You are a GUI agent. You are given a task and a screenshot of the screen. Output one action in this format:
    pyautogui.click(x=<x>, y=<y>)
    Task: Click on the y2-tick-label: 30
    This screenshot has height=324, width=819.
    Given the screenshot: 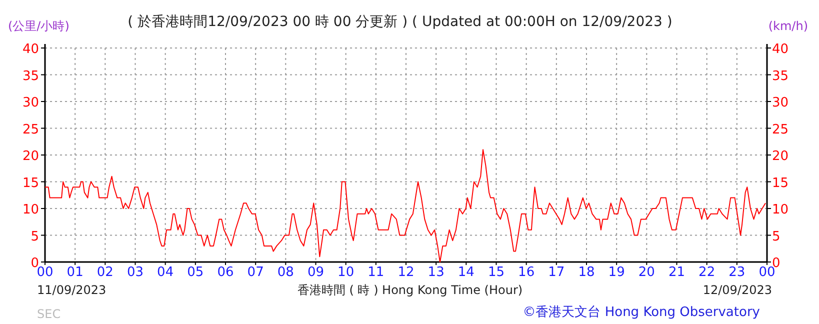 What is the action you would take?
    pyautogui.click(x=780, y=103)
    